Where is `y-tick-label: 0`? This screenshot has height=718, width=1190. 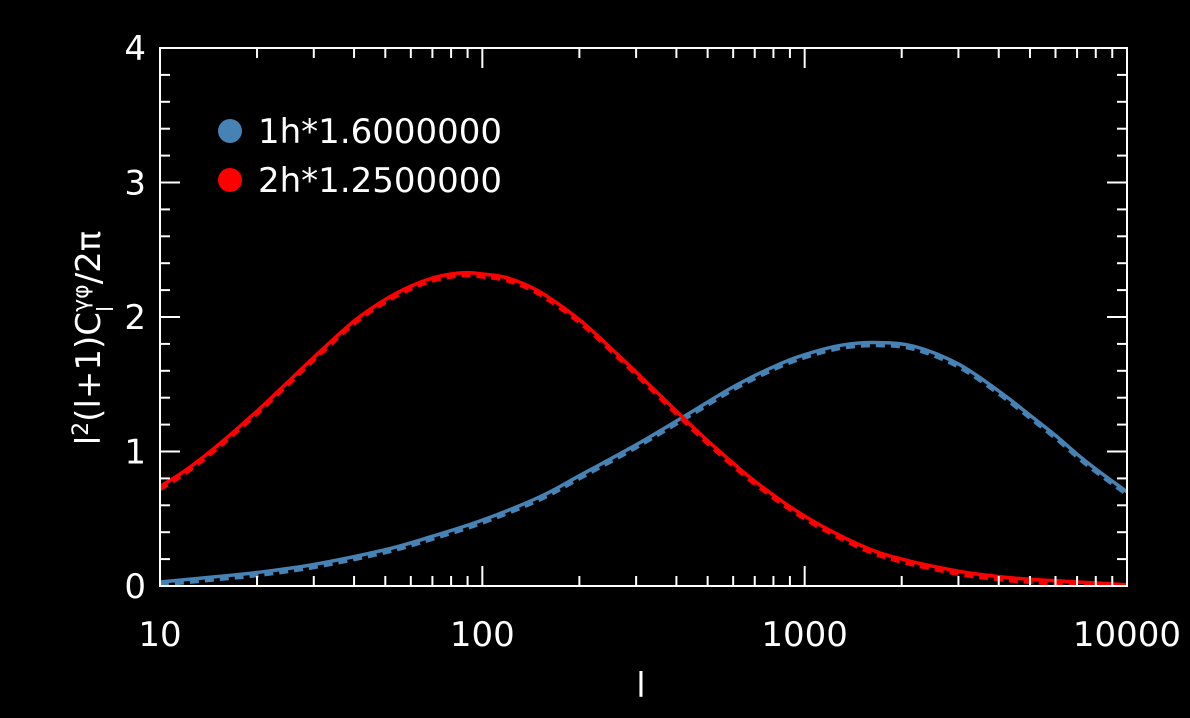 y-tick-label: 0 is located at coordinates (135, 587).